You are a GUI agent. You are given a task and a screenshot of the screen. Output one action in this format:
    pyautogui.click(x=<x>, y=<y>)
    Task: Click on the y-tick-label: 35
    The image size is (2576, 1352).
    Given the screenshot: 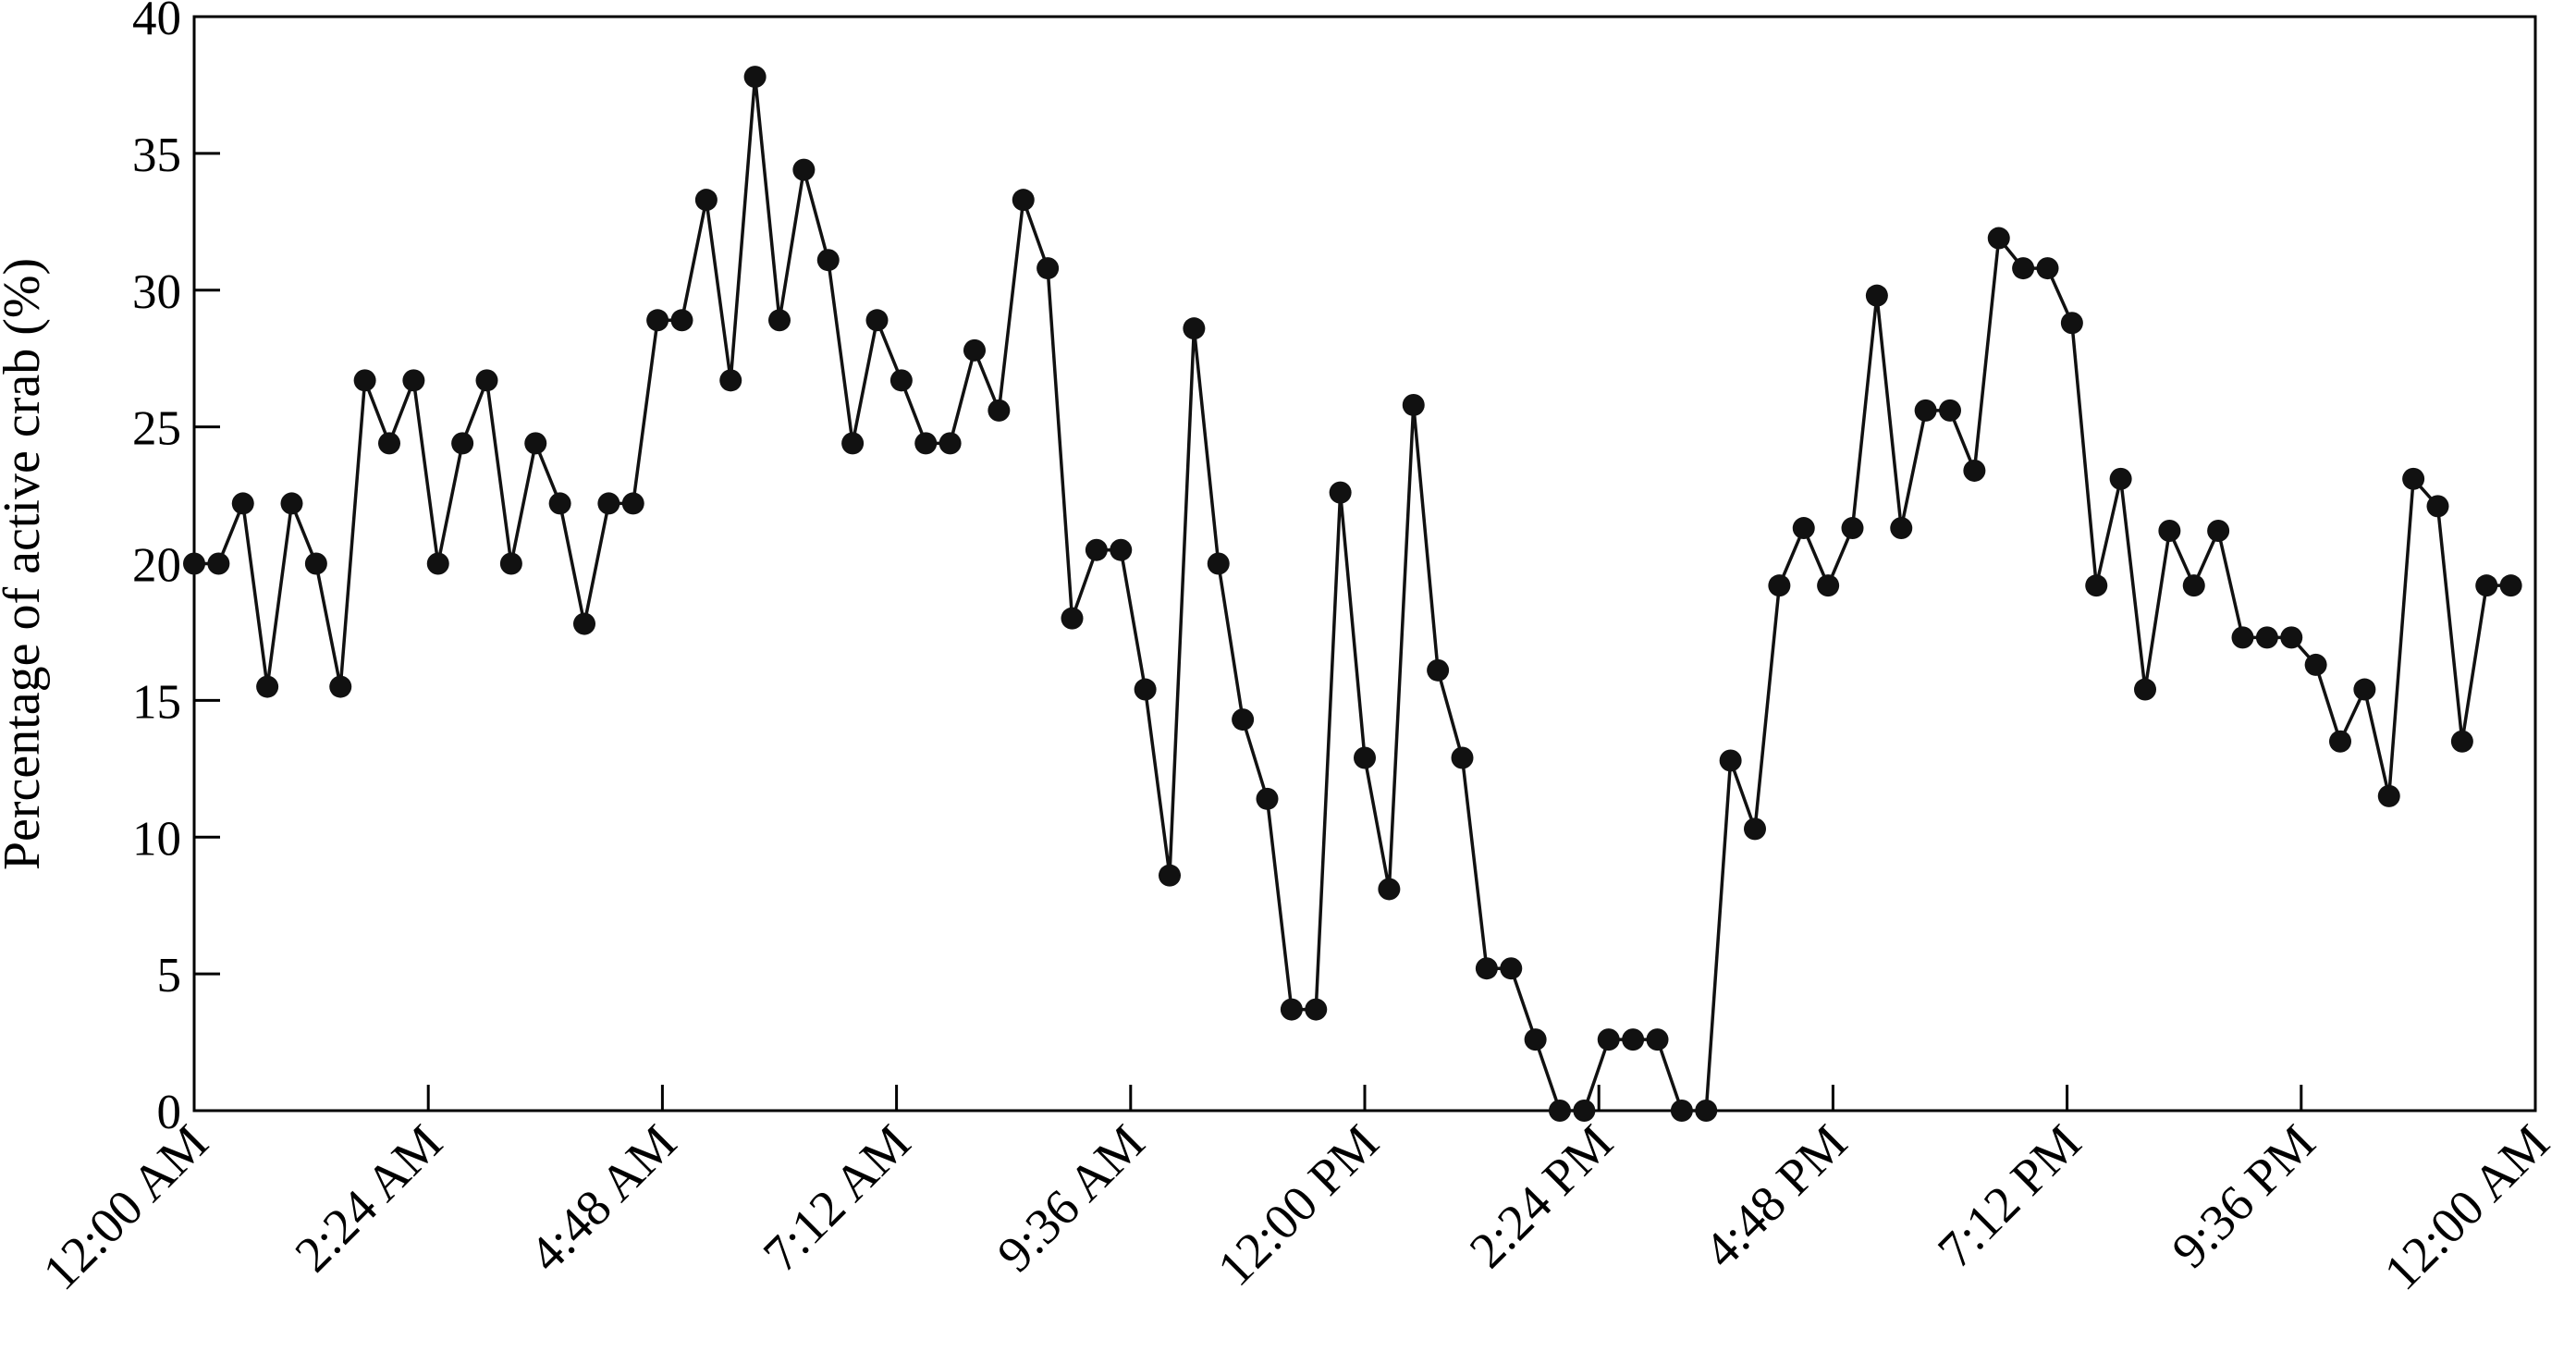 What is the action you would take?
    pyautogui.click(x=157, y=155)
    